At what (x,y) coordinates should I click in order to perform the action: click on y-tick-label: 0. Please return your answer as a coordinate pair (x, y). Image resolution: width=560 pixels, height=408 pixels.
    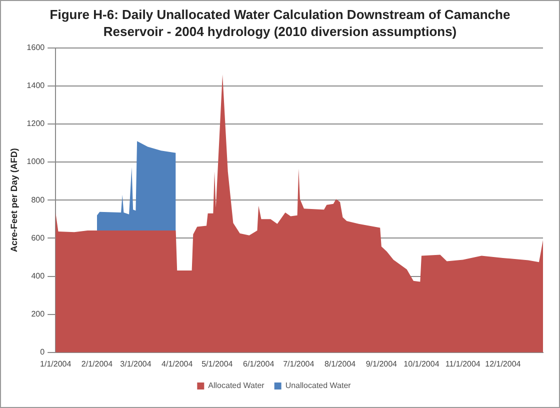
    Looking at the image, I should click on (43, 352).